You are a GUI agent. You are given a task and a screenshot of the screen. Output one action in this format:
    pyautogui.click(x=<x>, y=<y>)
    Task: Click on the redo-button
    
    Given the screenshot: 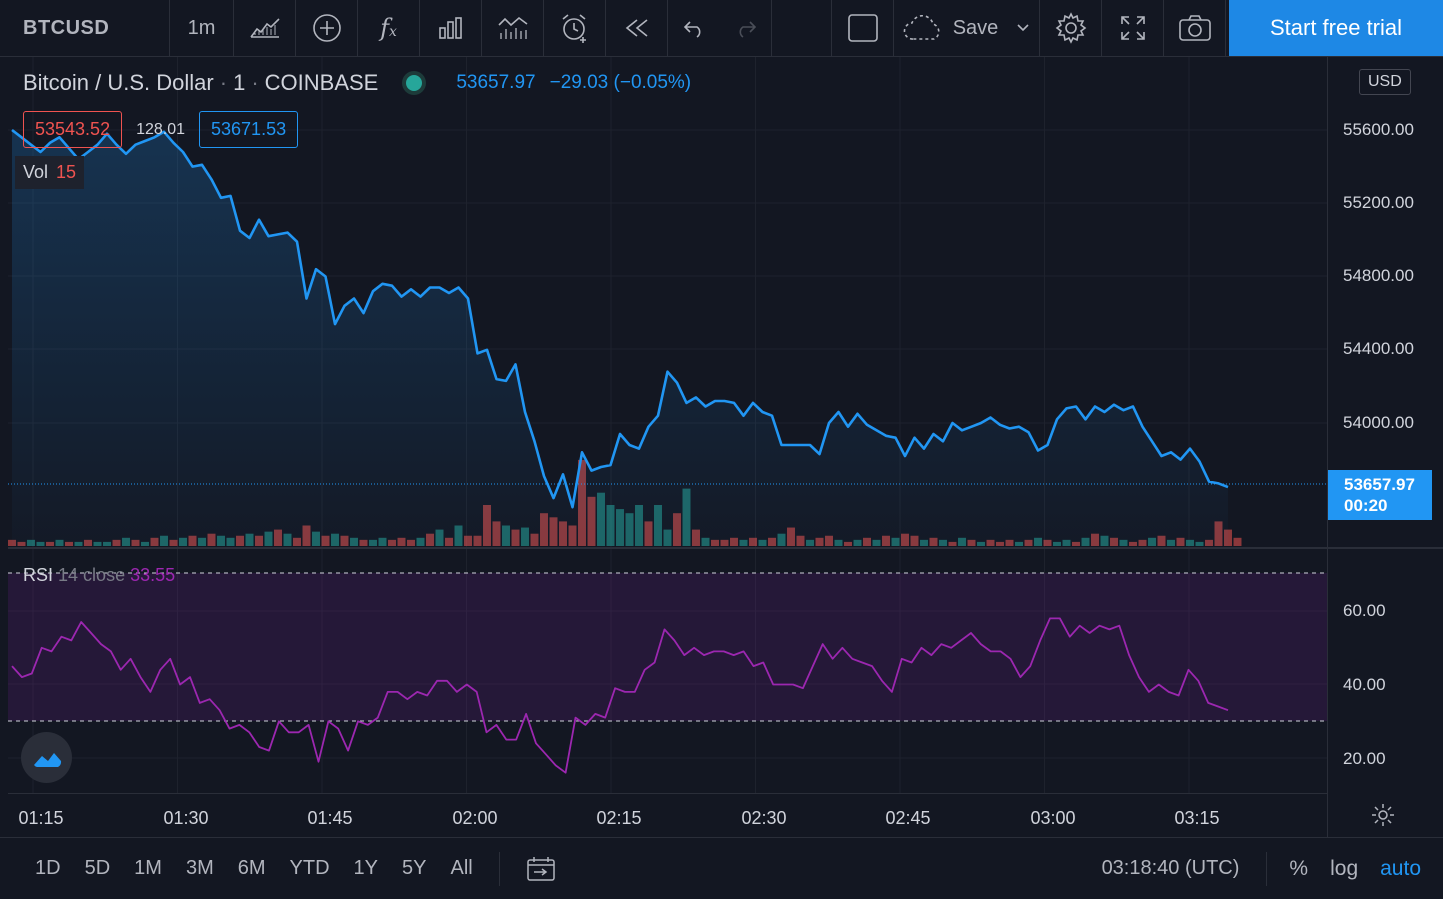 What is the action you would take?
    pyautogui.click(x=746, y=28)
    